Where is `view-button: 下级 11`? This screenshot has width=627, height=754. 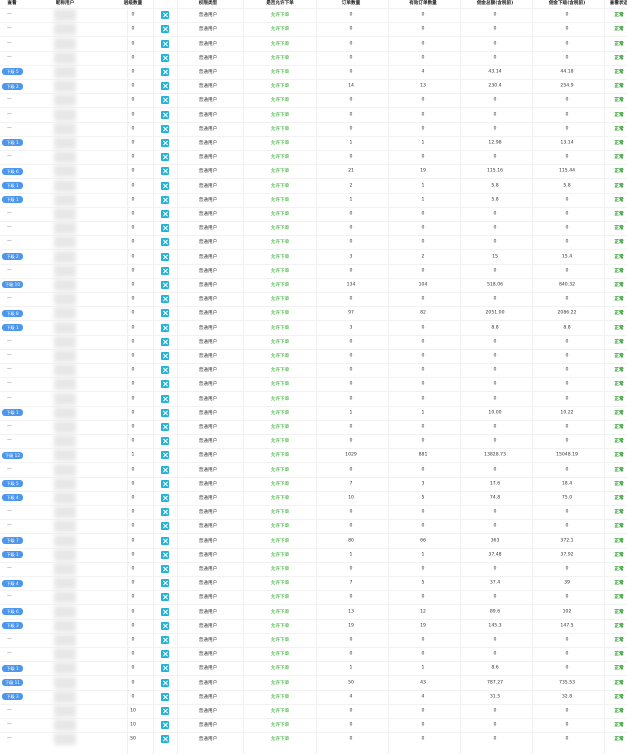 view-button: 下级 11 is located at coordinates (12, 682).